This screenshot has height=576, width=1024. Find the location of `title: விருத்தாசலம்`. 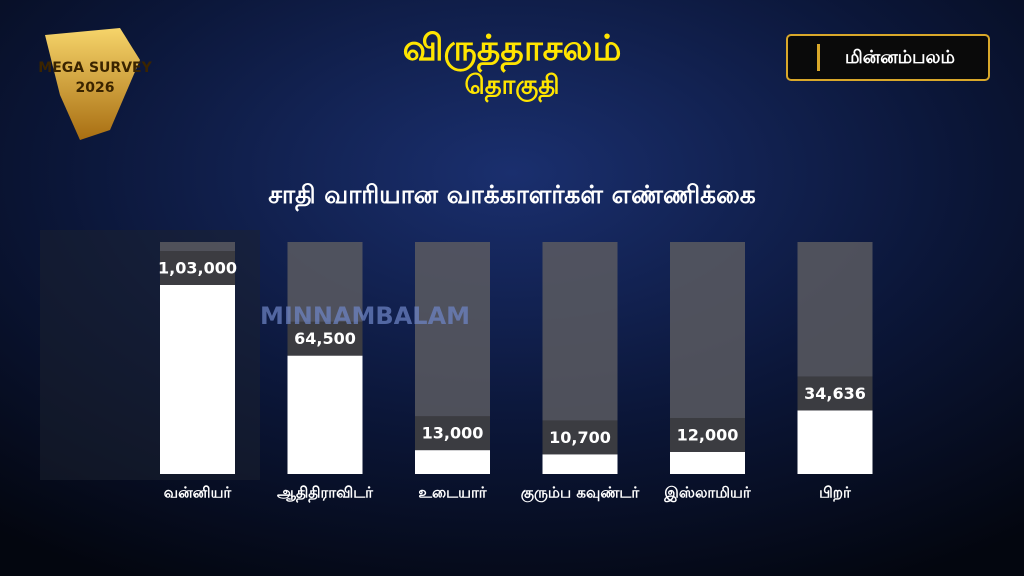

title: விருத்தாசலம் is located at coordinates (512, 50).